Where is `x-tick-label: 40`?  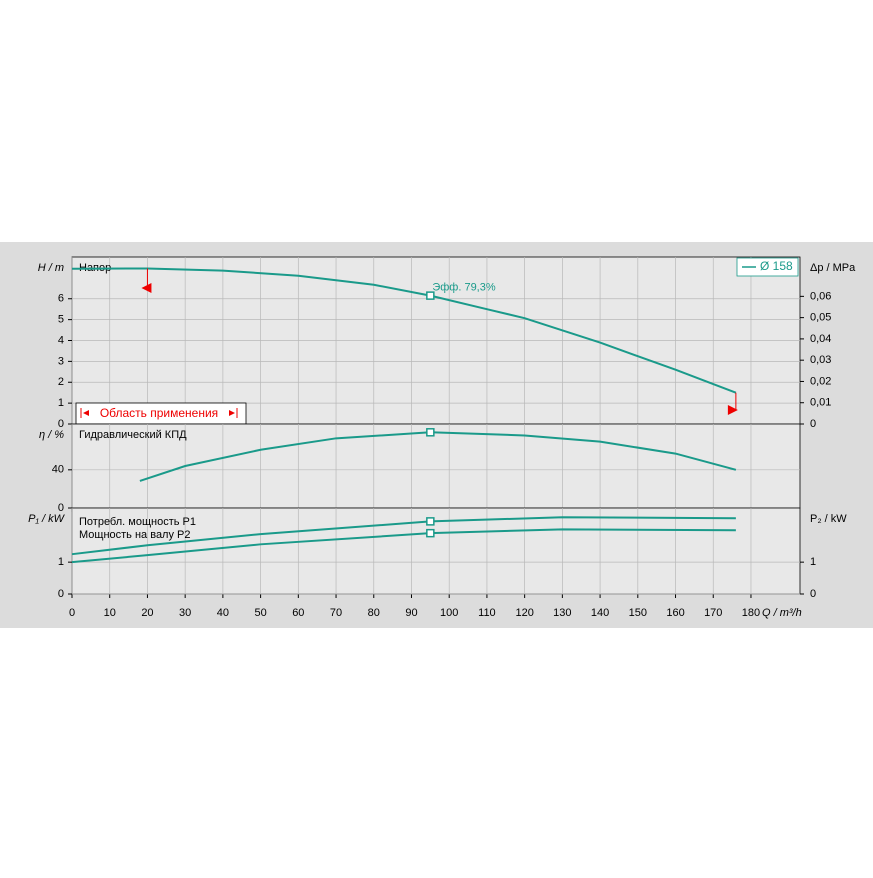 x-tick-label: 40 is located at coordinates (223, 613).